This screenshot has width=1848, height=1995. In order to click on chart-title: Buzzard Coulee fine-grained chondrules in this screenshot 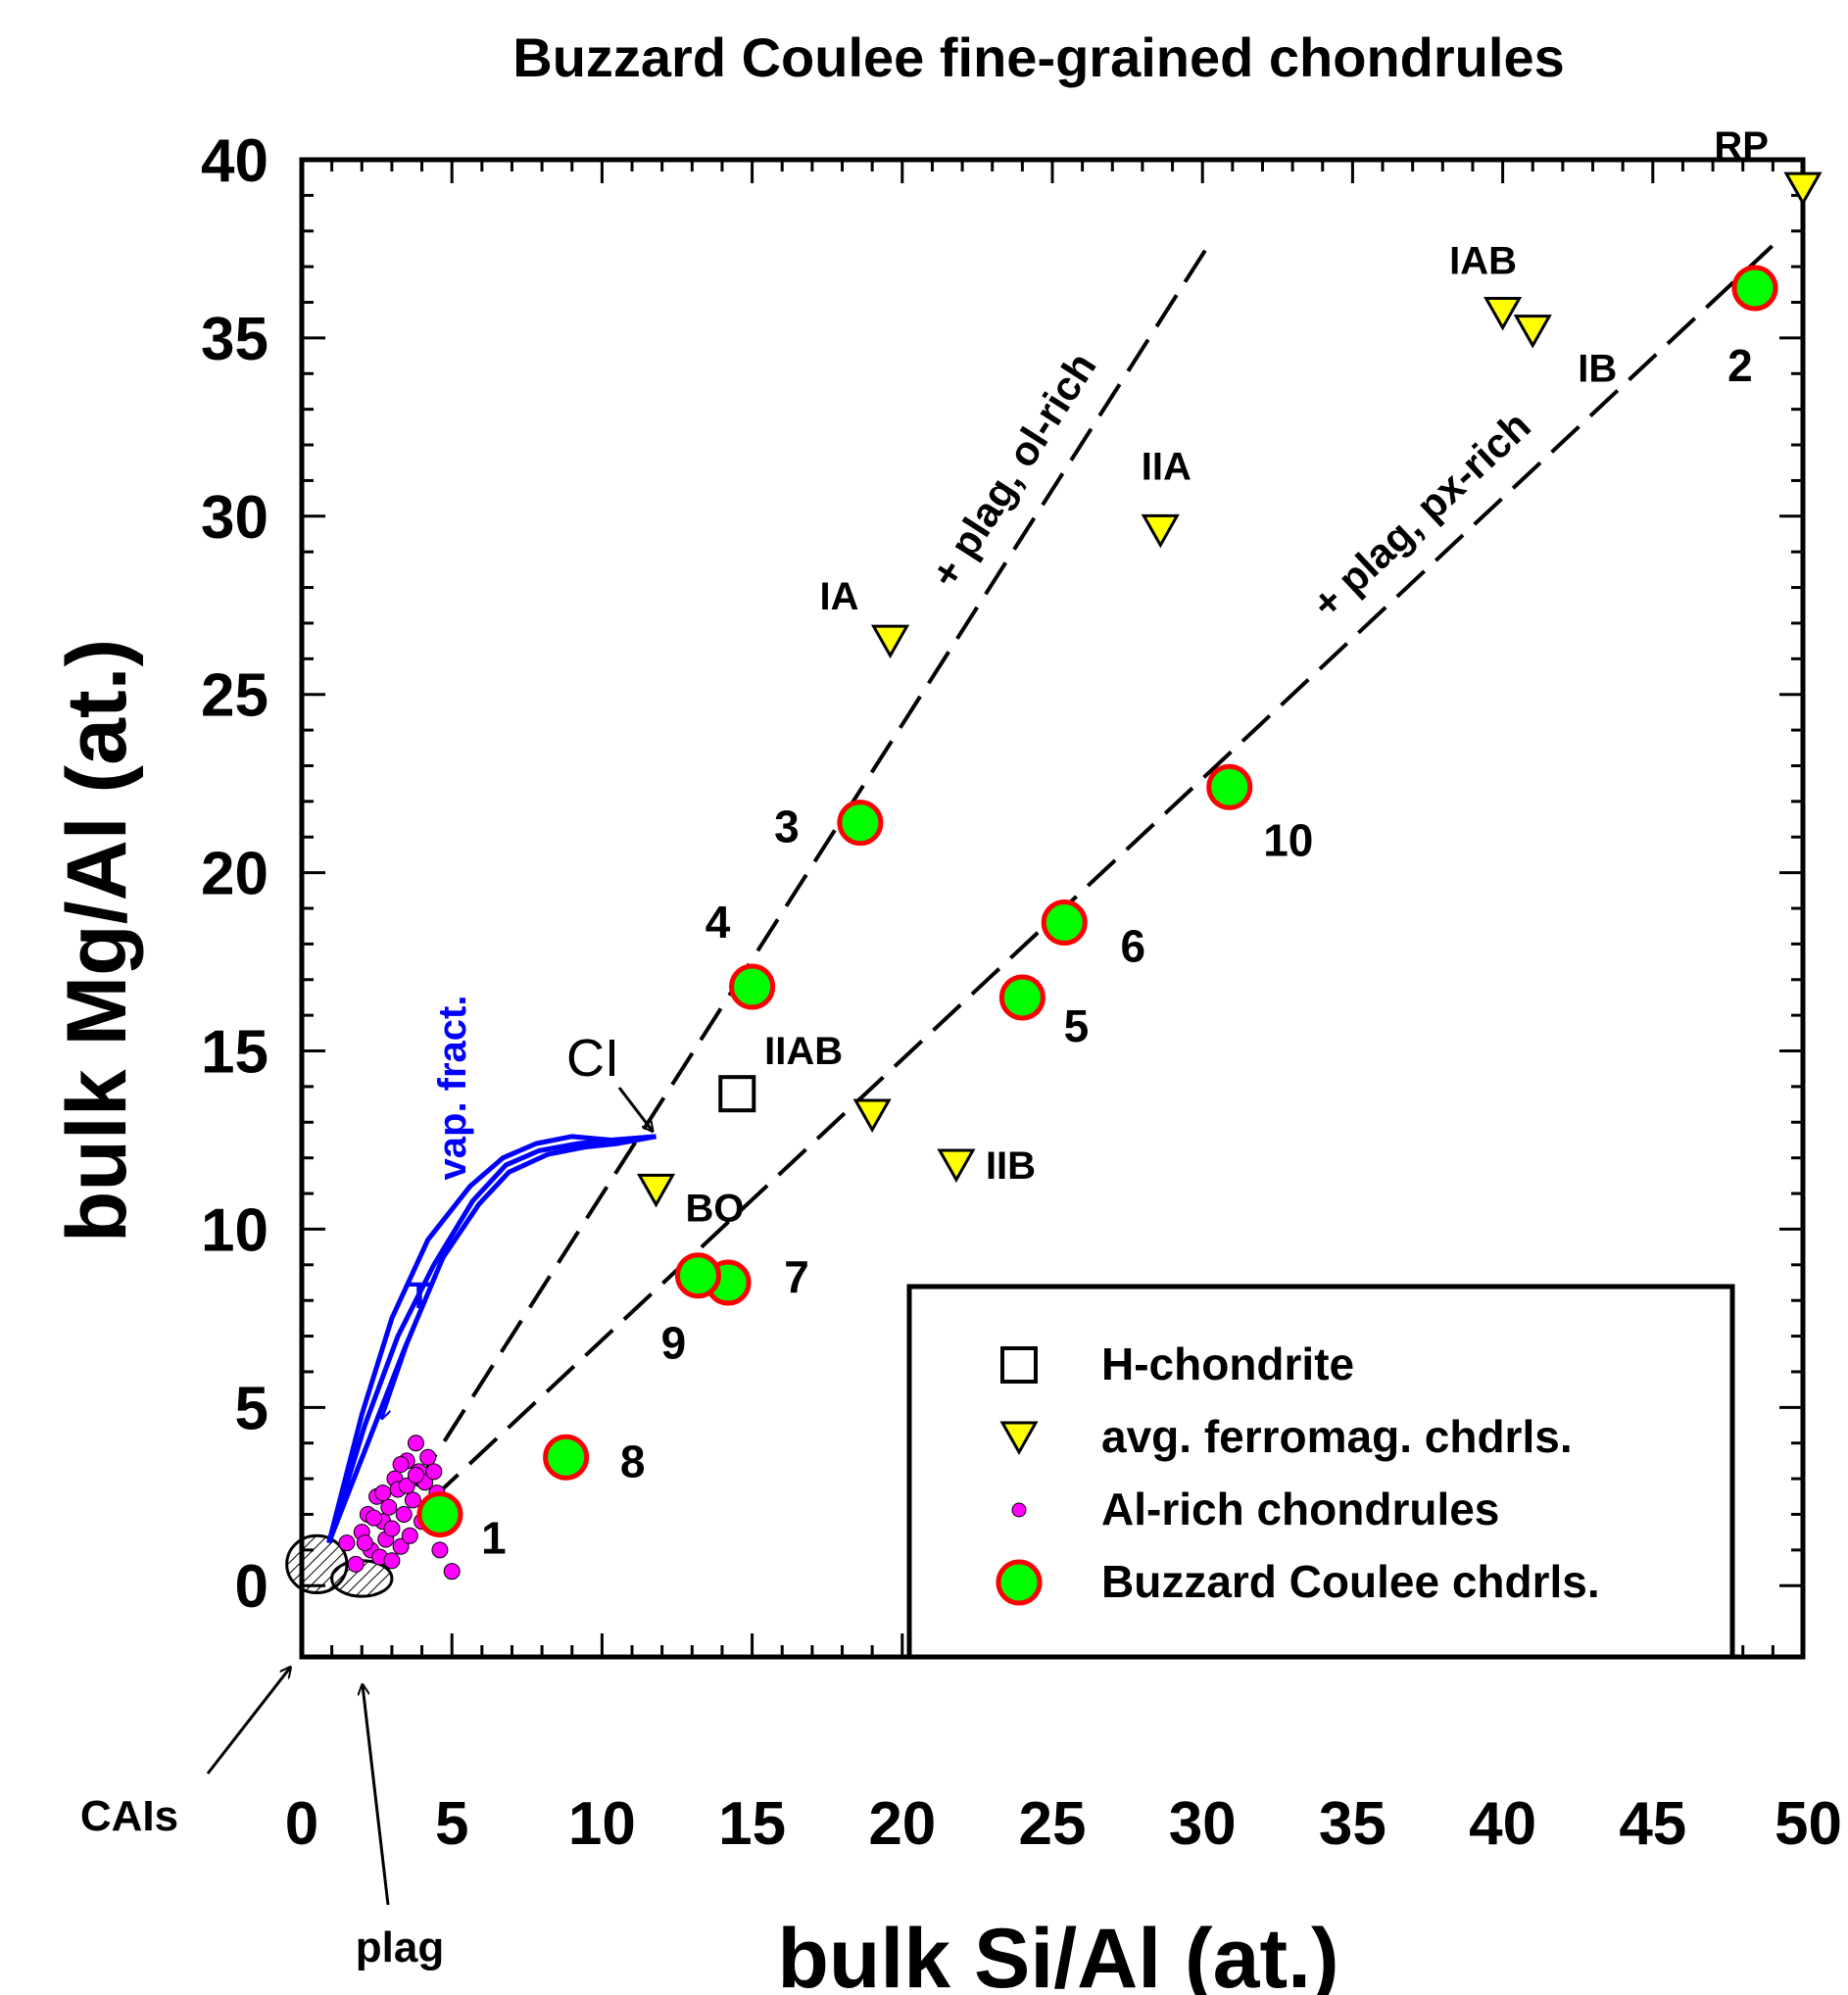, I will do `click(1038, 57)`.